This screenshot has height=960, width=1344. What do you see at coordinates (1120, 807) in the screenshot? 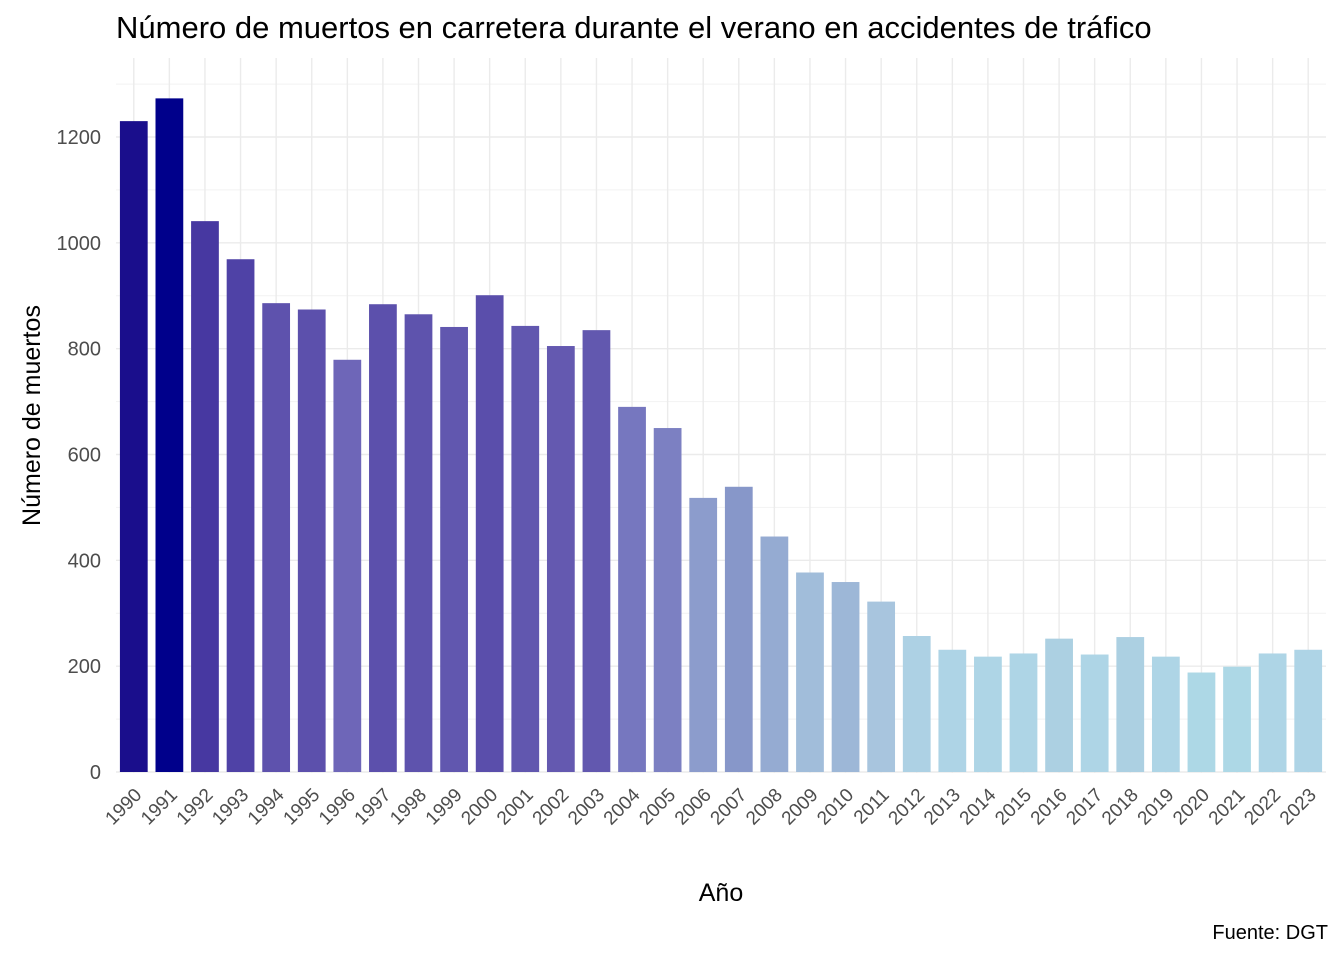
I see `x-tick-label: 2018` at bounding box center [1120, 807].